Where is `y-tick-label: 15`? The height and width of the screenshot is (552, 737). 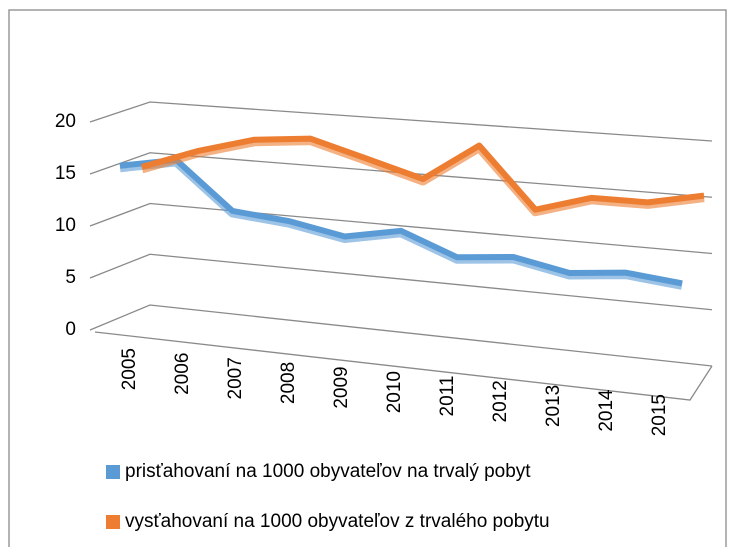 y-tick-label: 15 is located at coordinates (65, 173).